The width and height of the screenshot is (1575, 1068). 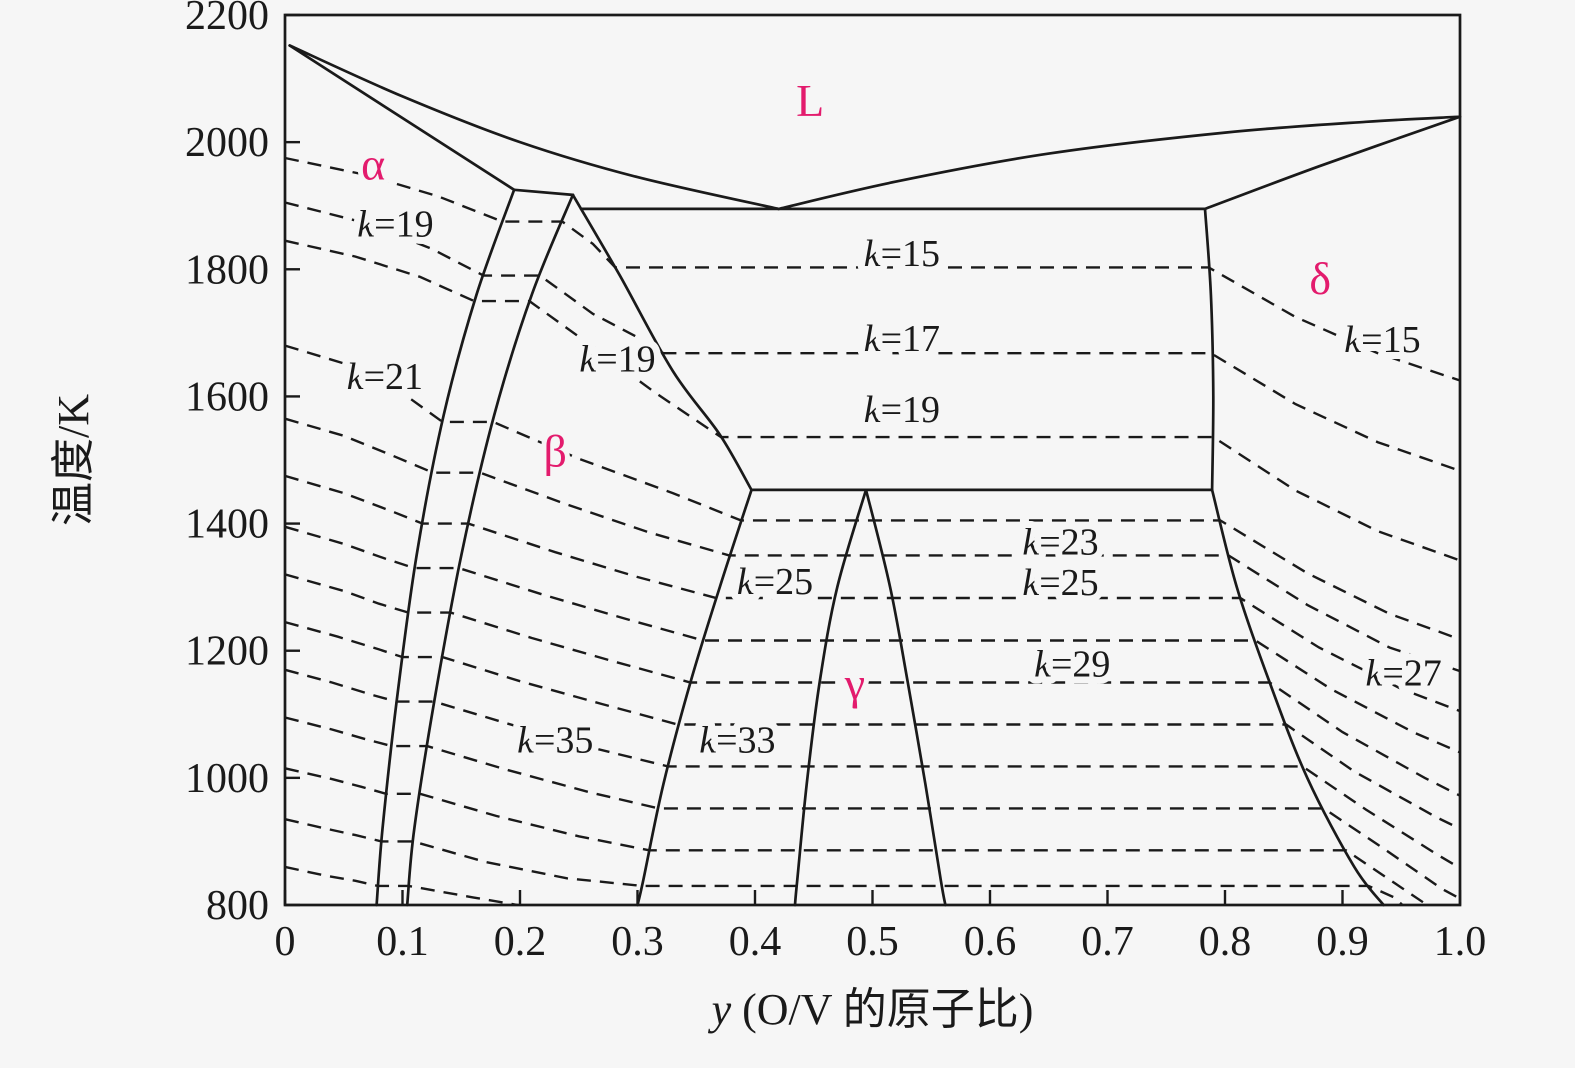 What do you see at coordinates (445, 547) in the screenshot?
I see `phase-boundary-alpha-right` at bounding box center [445, 547].